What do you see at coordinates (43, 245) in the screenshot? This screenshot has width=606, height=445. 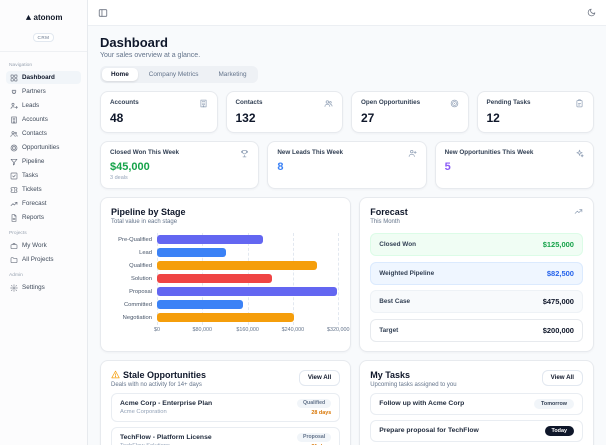 I see `sidebar-item-my-work: My Work` at bounding box center [43, 245].